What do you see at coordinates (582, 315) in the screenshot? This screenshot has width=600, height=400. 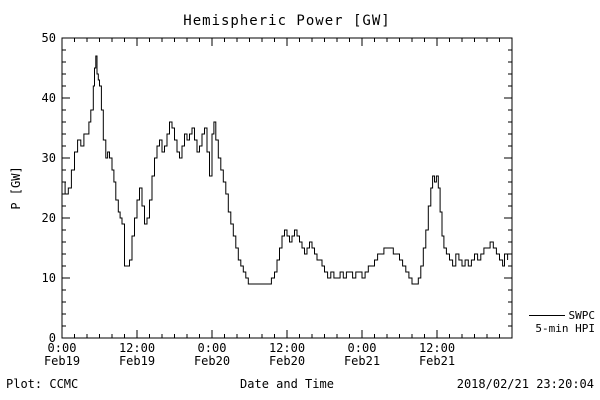 I see `legend-series-name: SWPC` at bounding box center [582, 315].